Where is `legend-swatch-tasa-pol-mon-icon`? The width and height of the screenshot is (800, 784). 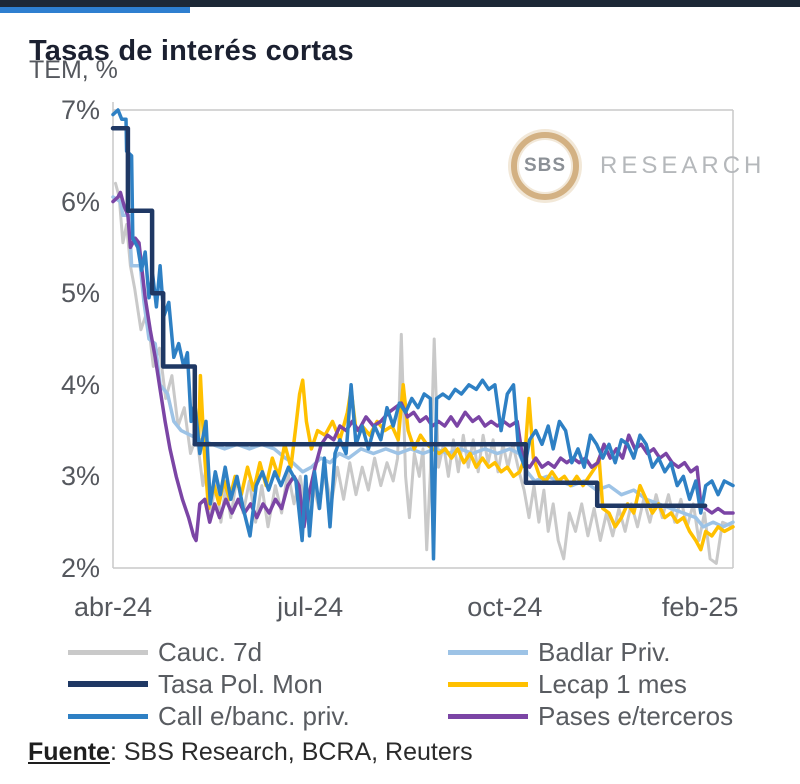
legend-swatch-tasa-pol-mon-icon is located at coordinates (108, 684).